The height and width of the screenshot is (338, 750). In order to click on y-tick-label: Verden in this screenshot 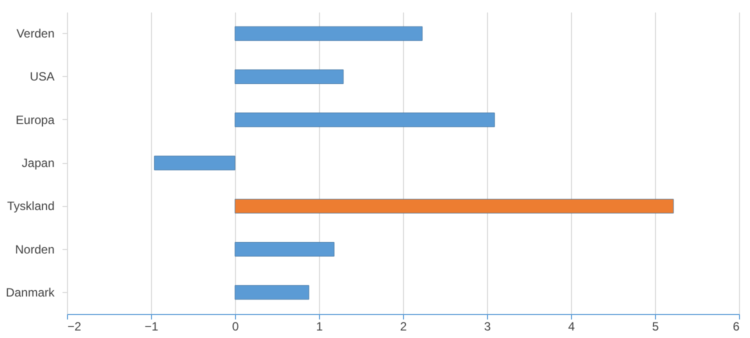, I will do `click(35, 33)`.